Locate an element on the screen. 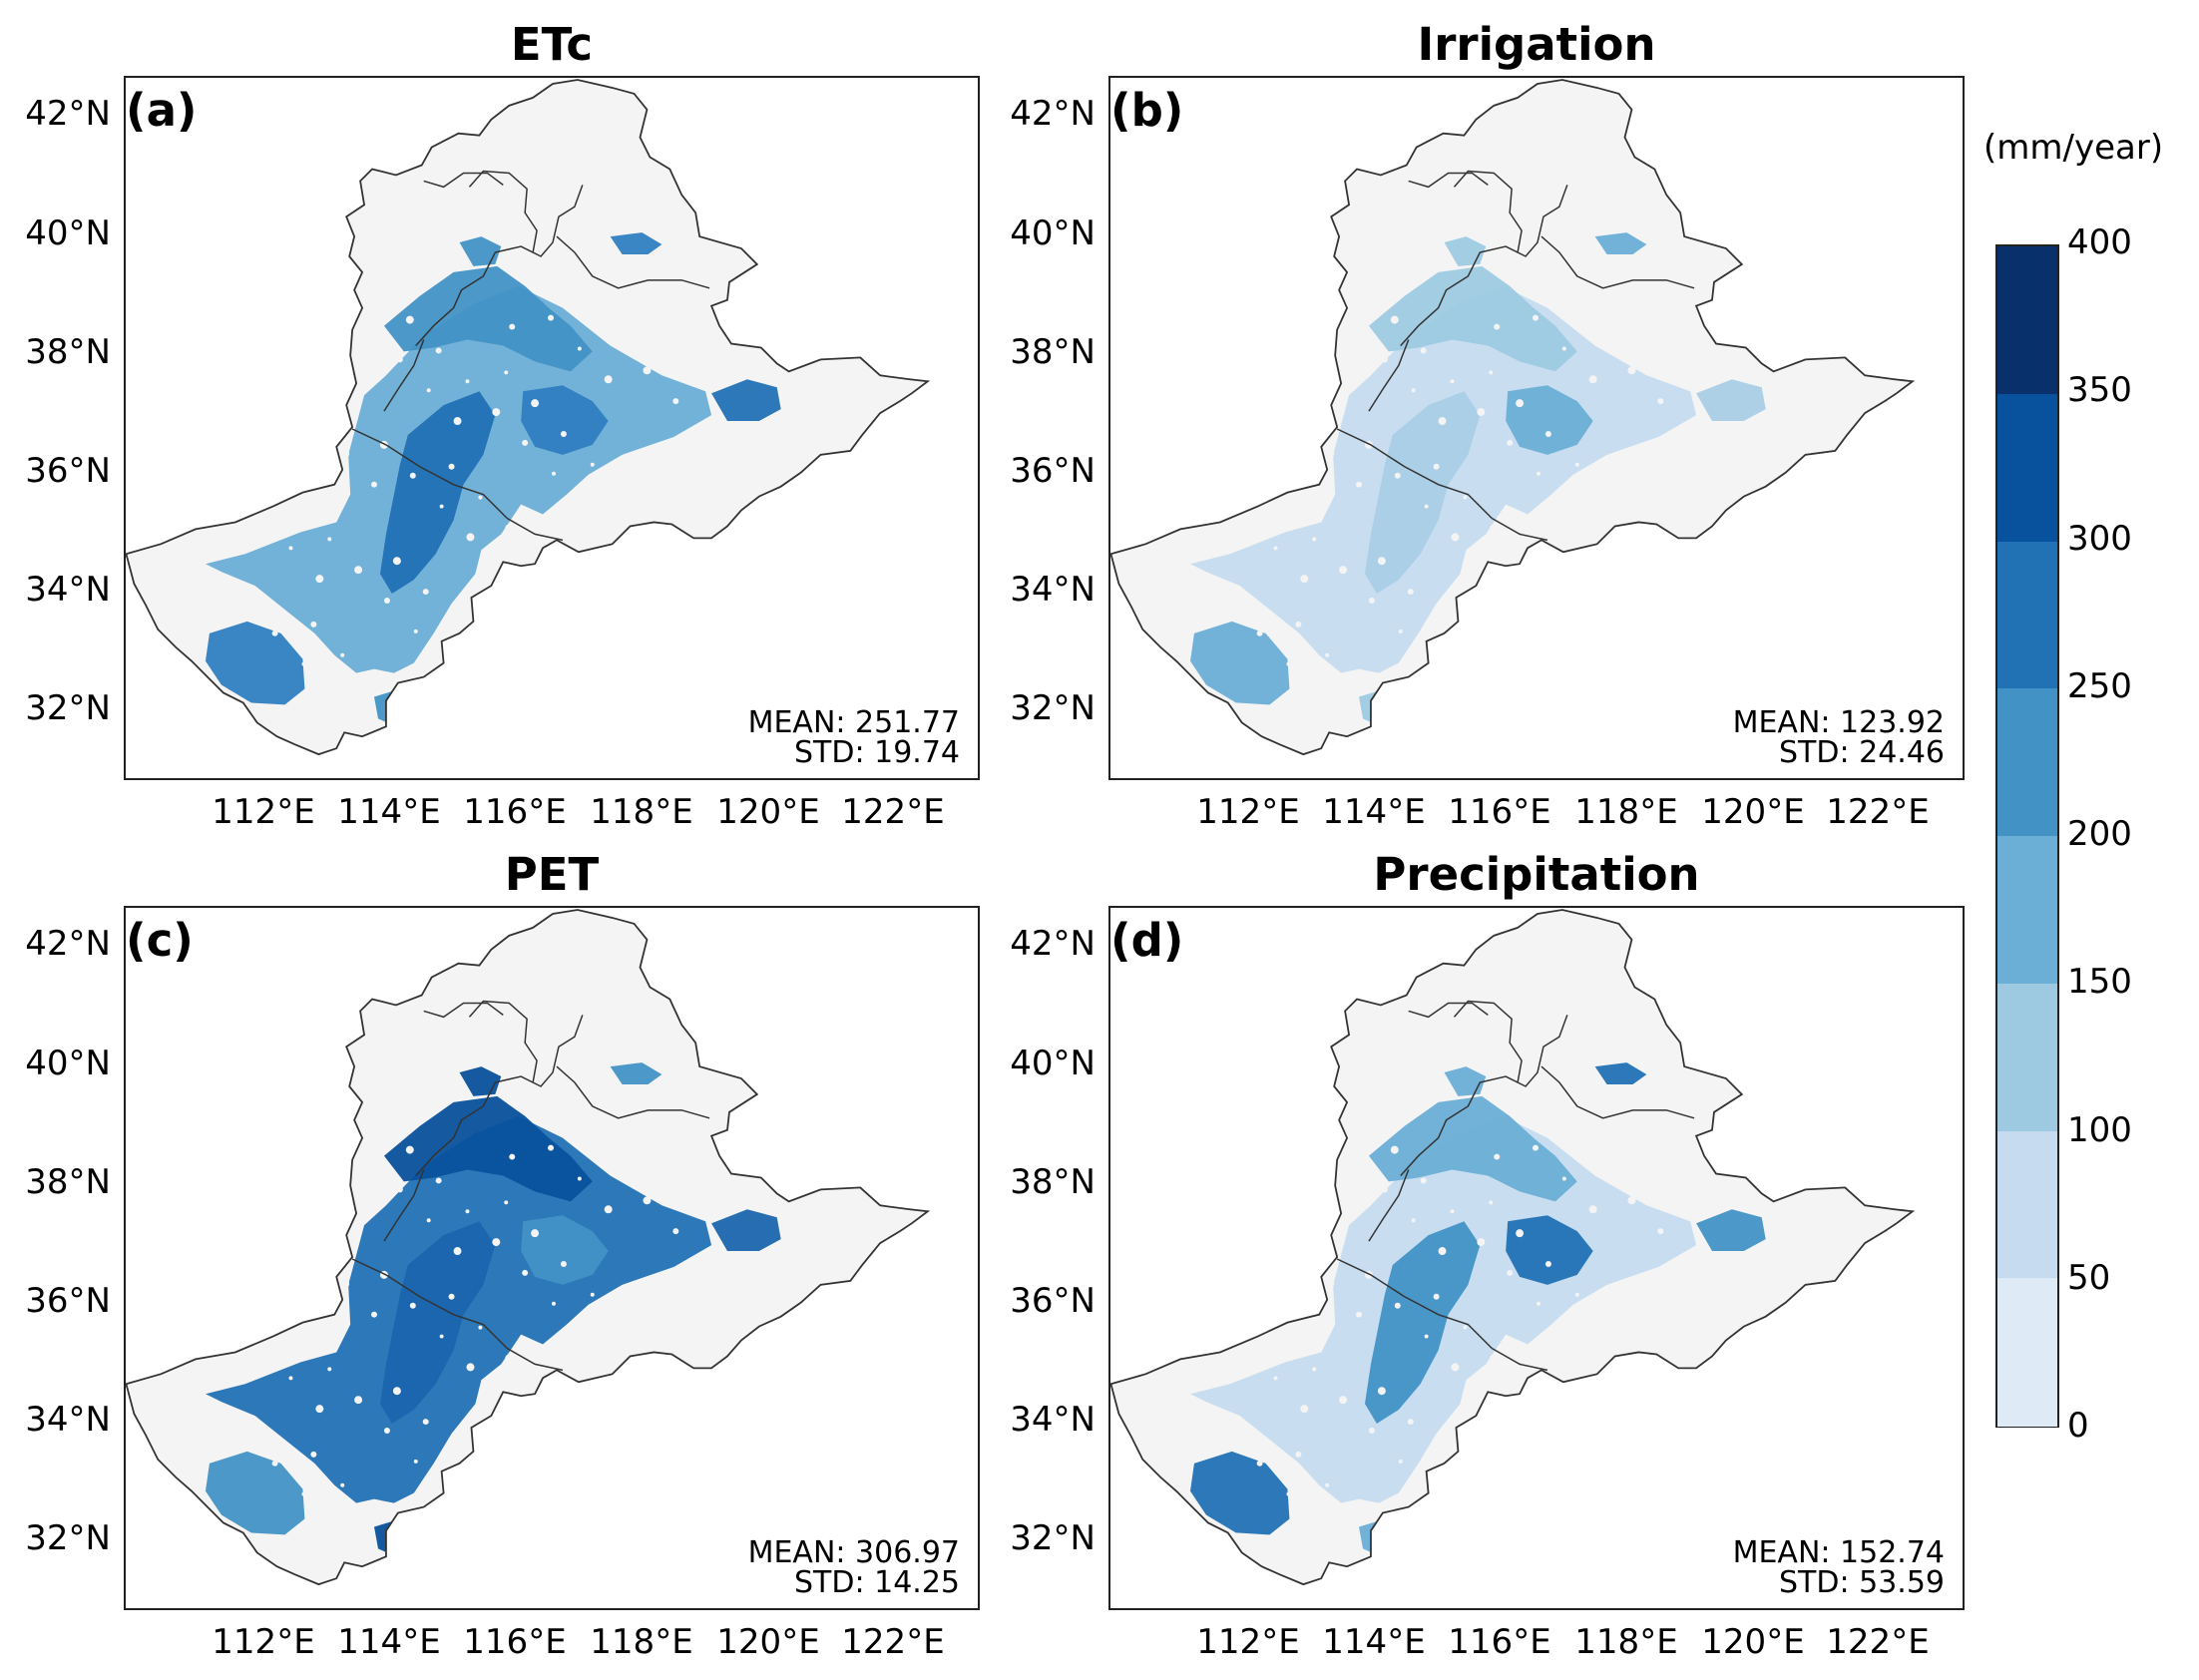  lat-tick-label: 32°N is located at coordinates (1053, 1538).